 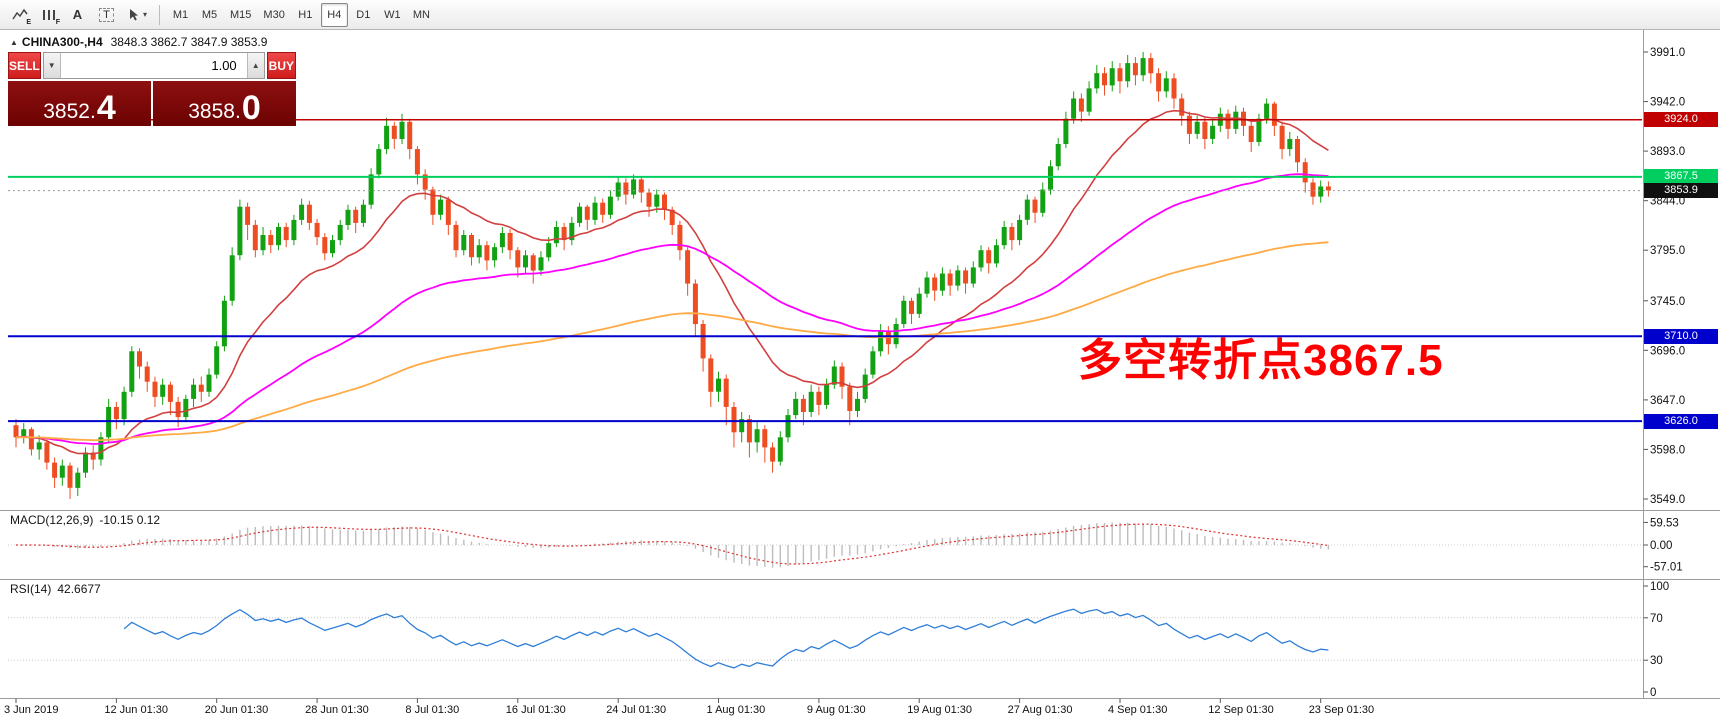 I want to click on svg-text: 0.00, so click(x=1661, y=546).